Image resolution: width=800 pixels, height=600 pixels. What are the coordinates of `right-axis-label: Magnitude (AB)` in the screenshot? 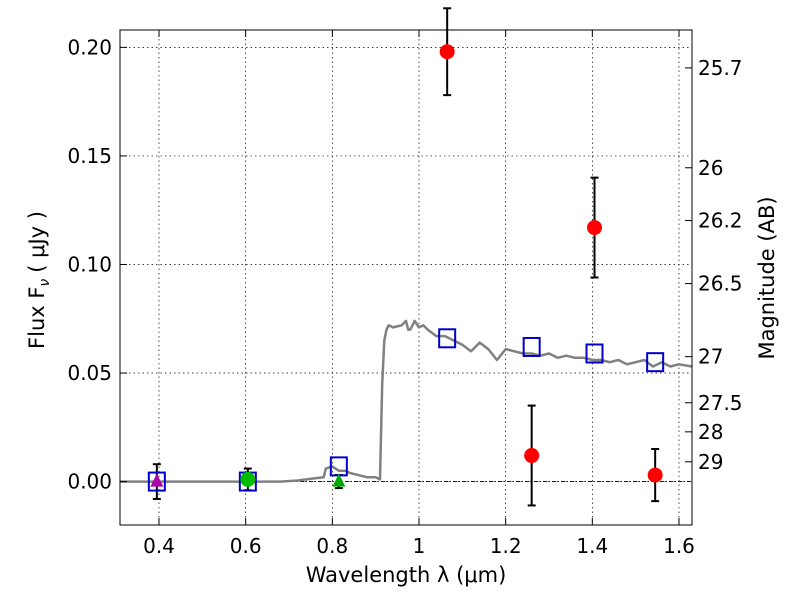 It's located at (767, 277).